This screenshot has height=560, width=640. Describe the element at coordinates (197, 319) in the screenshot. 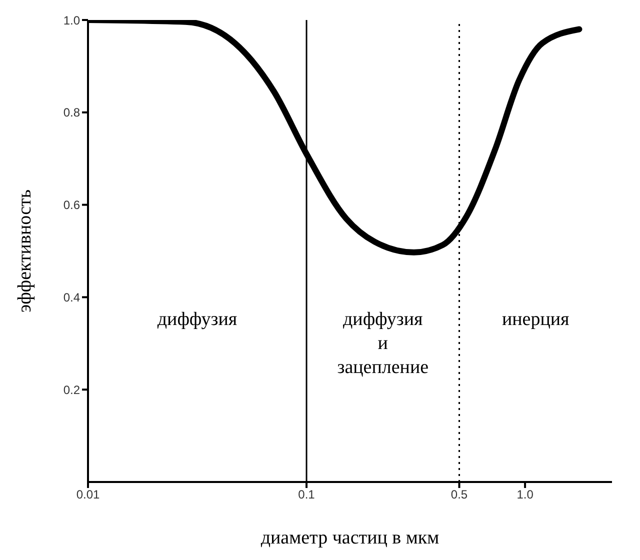

I see `annotation: диффузия` at that location.